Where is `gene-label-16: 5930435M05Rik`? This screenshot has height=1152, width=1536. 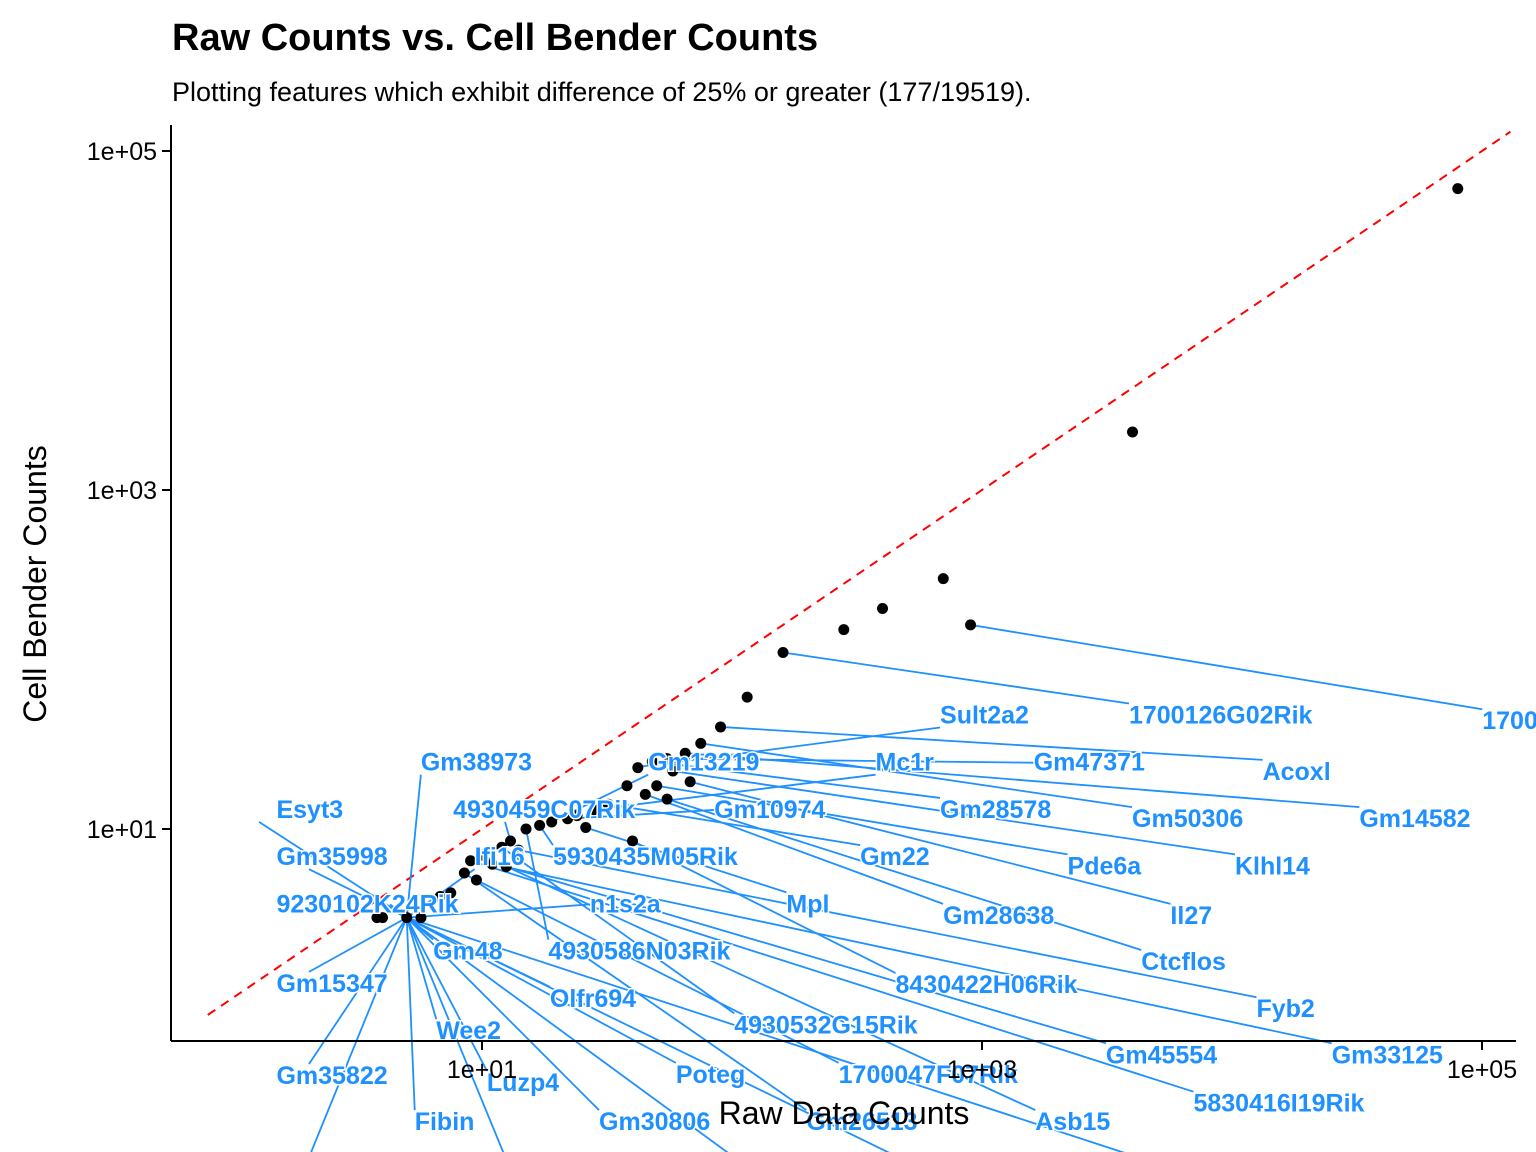 gene-label-16: 5930435M05Rik is located at coordinates (645, 857).